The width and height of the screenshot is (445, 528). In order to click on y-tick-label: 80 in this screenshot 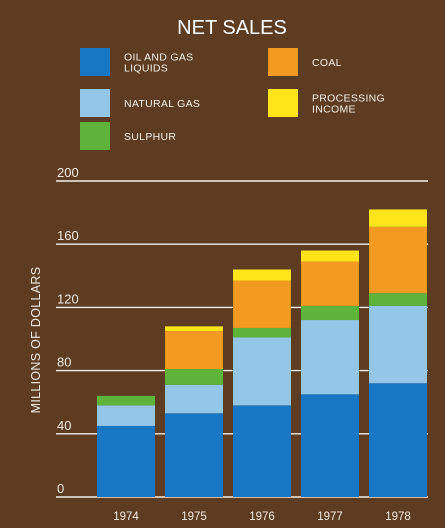, I will do `click(64, 362)`.